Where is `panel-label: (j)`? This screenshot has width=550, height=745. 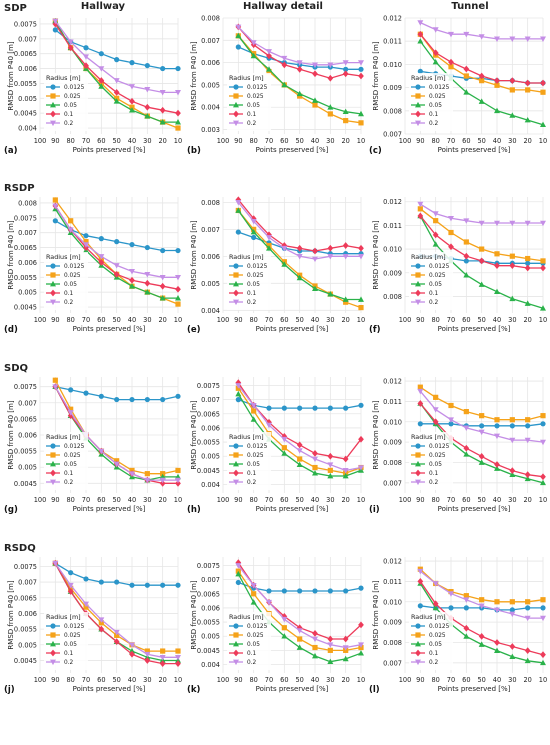
panel-label: (j) is located at coordinates (9, 690).